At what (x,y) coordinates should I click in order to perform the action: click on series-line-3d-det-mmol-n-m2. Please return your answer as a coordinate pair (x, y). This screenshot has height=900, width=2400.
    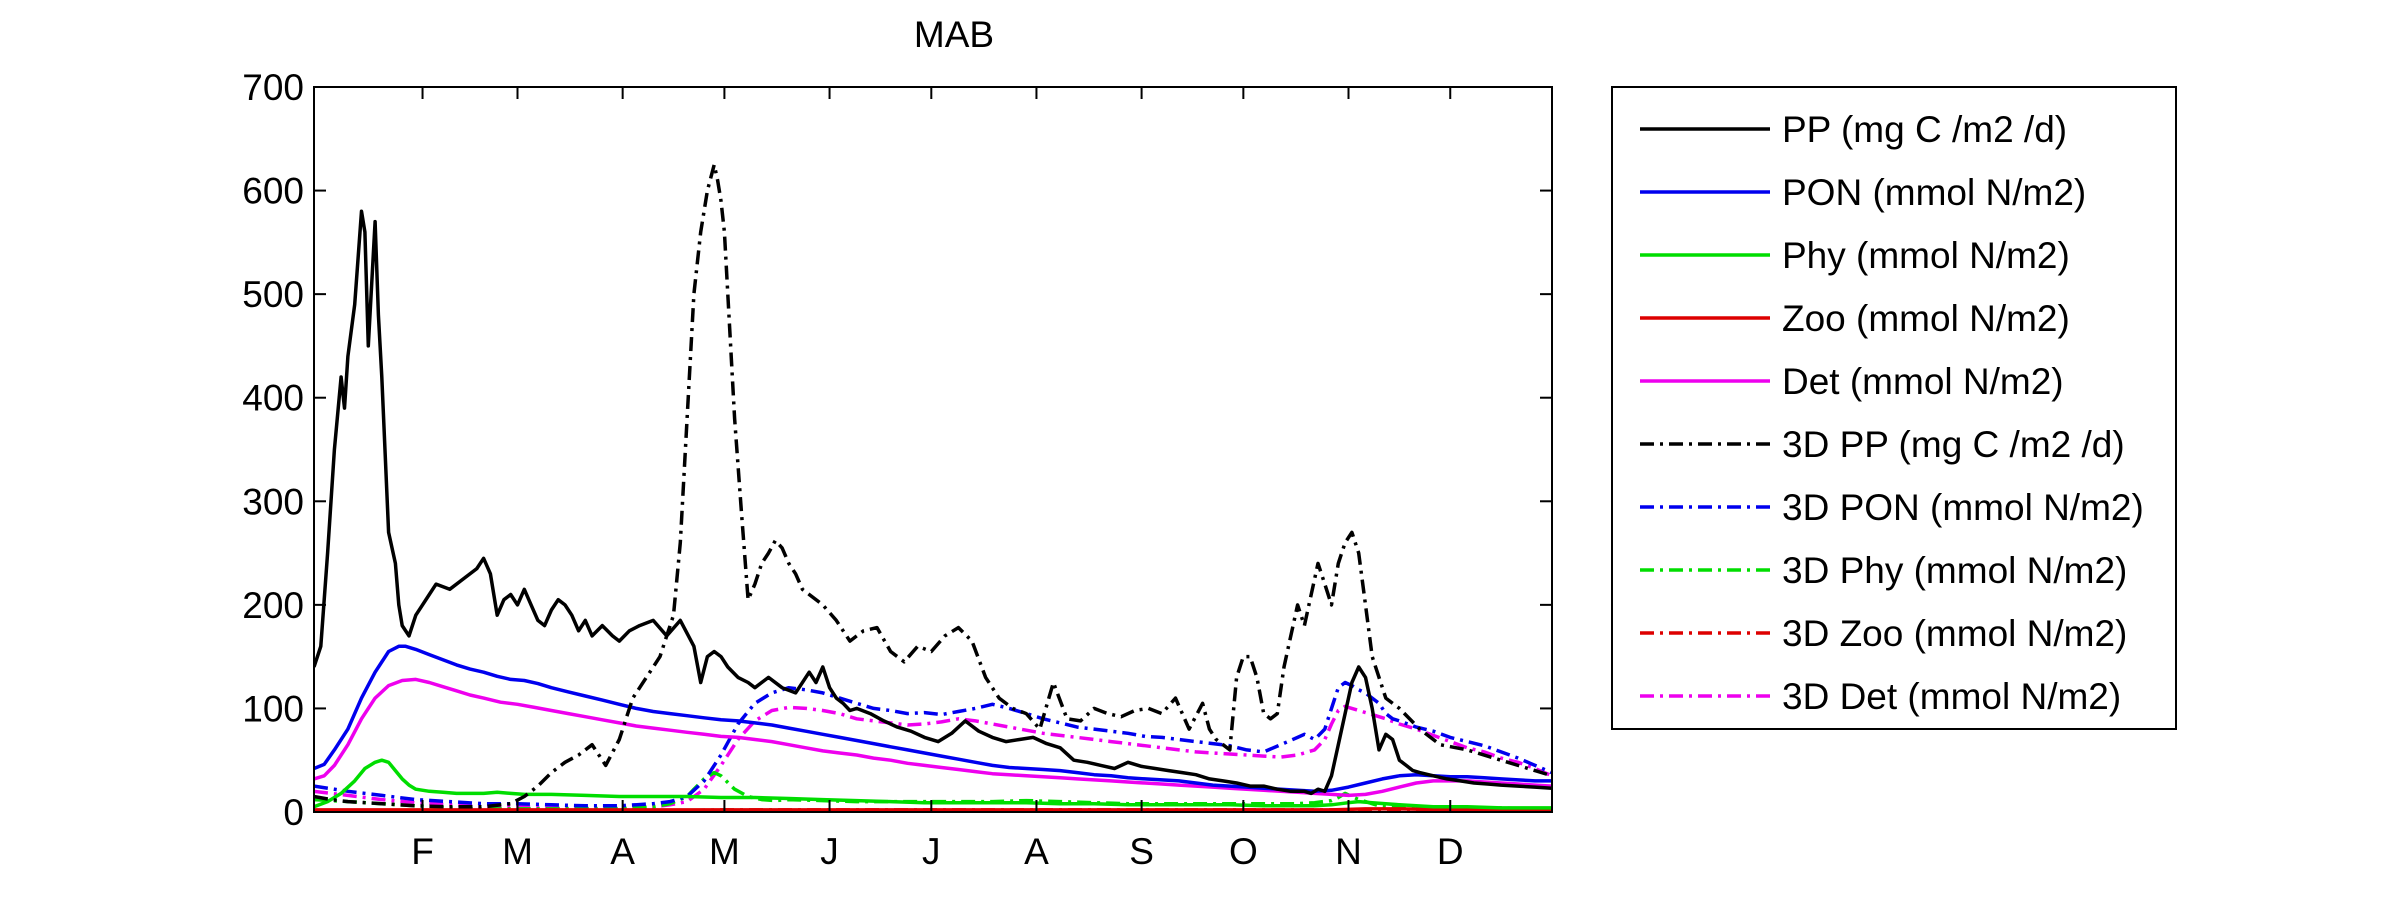
    Looking at the image, I should click on (933, 757).